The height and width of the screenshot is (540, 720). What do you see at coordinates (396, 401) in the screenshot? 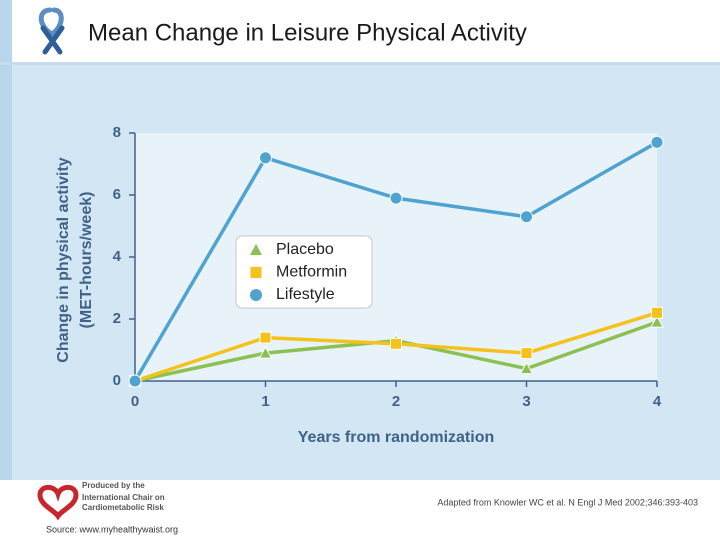
I see `x-tick-label: 2` at bounding box center [396, 401].